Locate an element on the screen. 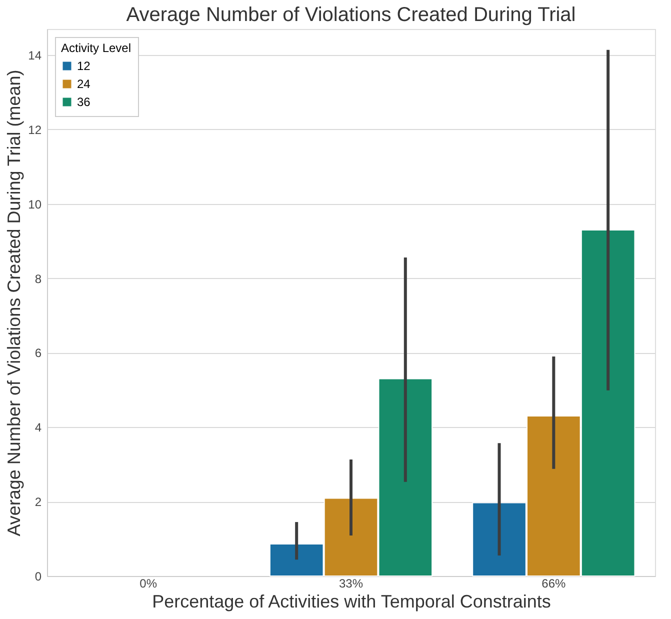 The width and height of the screenshot is (671, 619). x-tick-label: 33% is located at coordinates (351, 583).